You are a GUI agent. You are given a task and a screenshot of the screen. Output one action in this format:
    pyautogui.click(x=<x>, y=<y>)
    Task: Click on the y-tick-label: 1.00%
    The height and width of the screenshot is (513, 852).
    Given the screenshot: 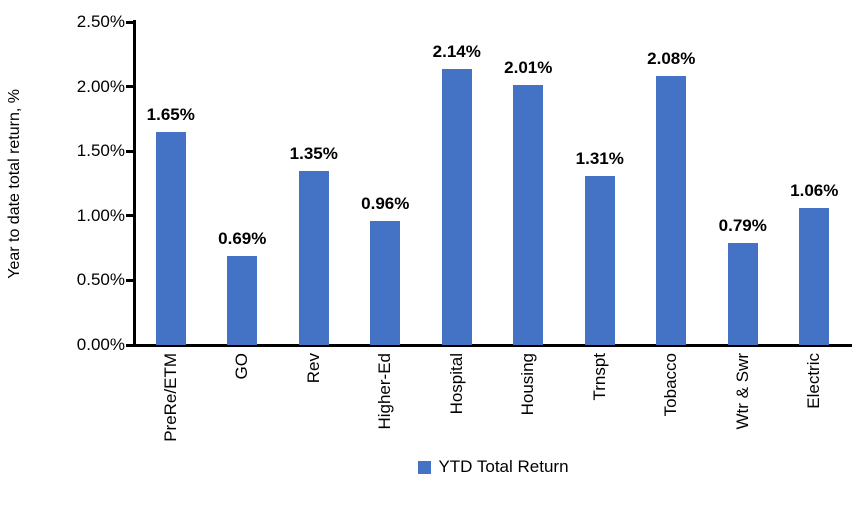 What is the action you would take?
    pyautogui.click(x=100, y=215)
    